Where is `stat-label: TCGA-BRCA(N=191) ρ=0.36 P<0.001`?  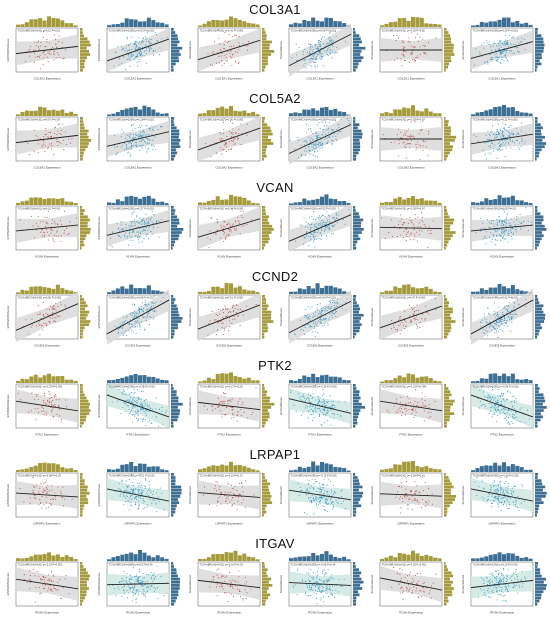 stat-label: TCGA-BRCA(N=191) ρ=0.36 P<0.001 is located at coordinates (222, 120).